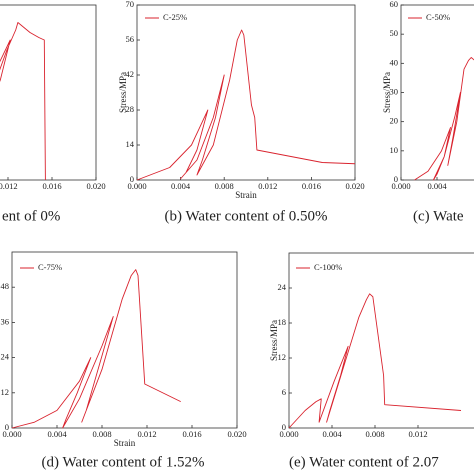  I want to click on y-tick-label: 40, so click(394, 62).